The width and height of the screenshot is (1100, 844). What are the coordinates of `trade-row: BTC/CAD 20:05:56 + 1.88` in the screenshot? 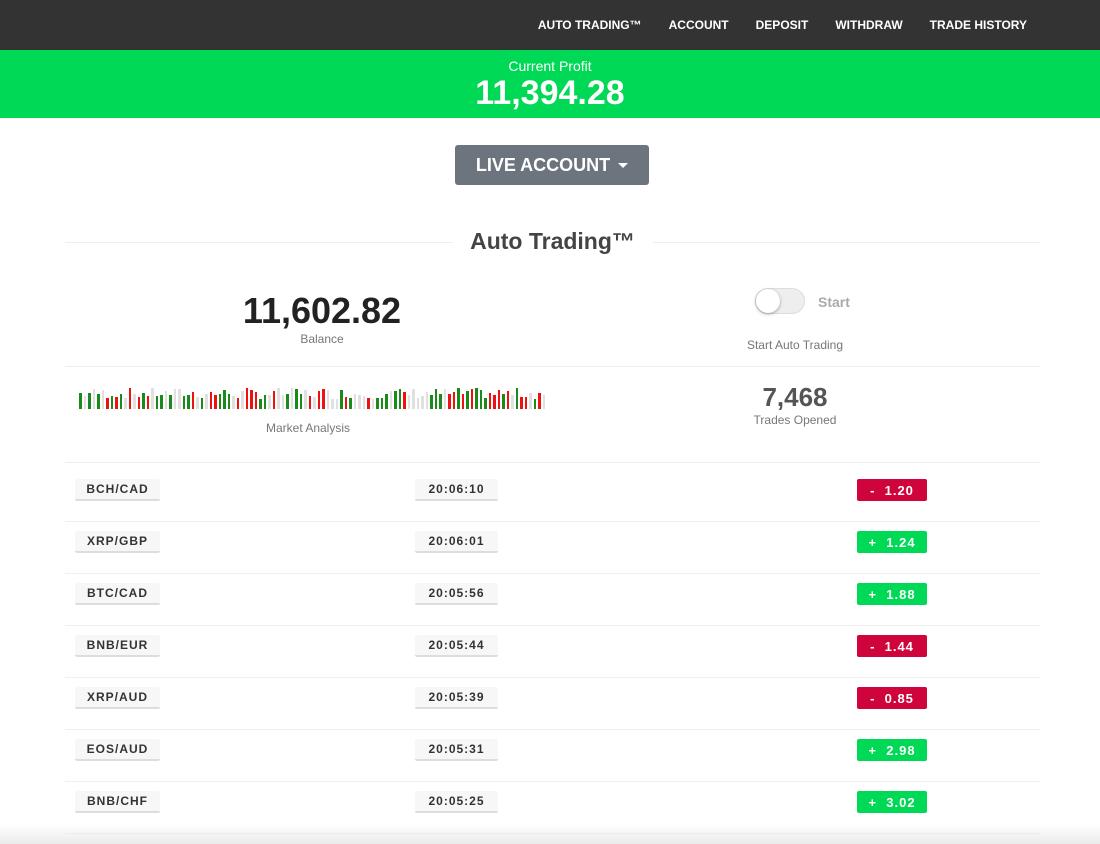 It's located at (552, 600).